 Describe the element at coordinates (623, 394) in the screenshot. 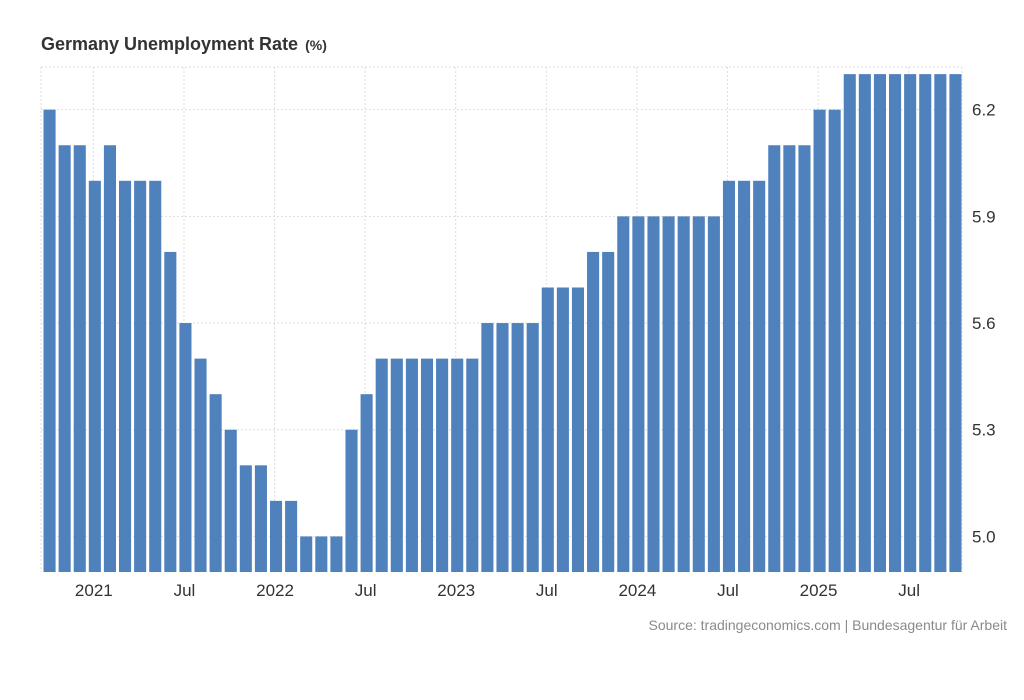

I see `bar: Dec 2023: 5.9` at that location.